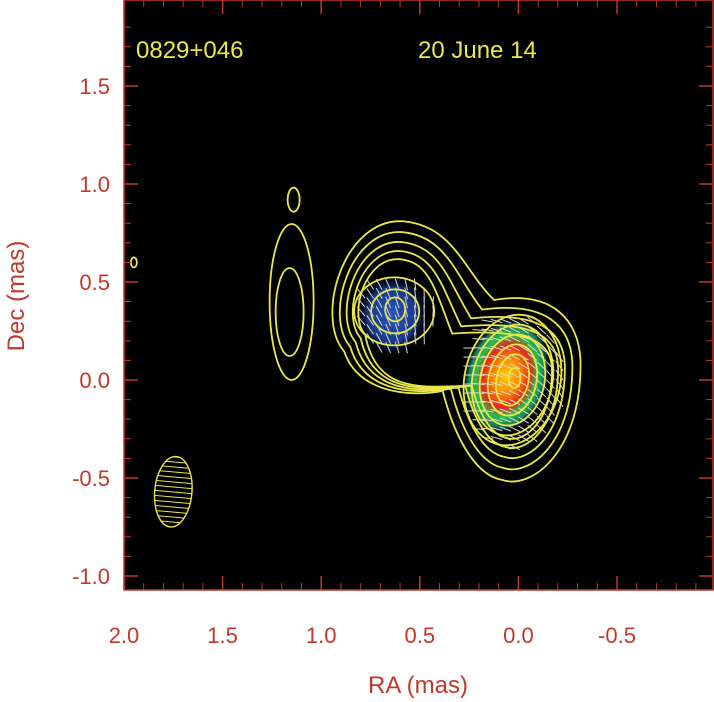 This screenshot has height=702, width=714. I want to click on y-tick-label: 1.0, so click(94, 184).